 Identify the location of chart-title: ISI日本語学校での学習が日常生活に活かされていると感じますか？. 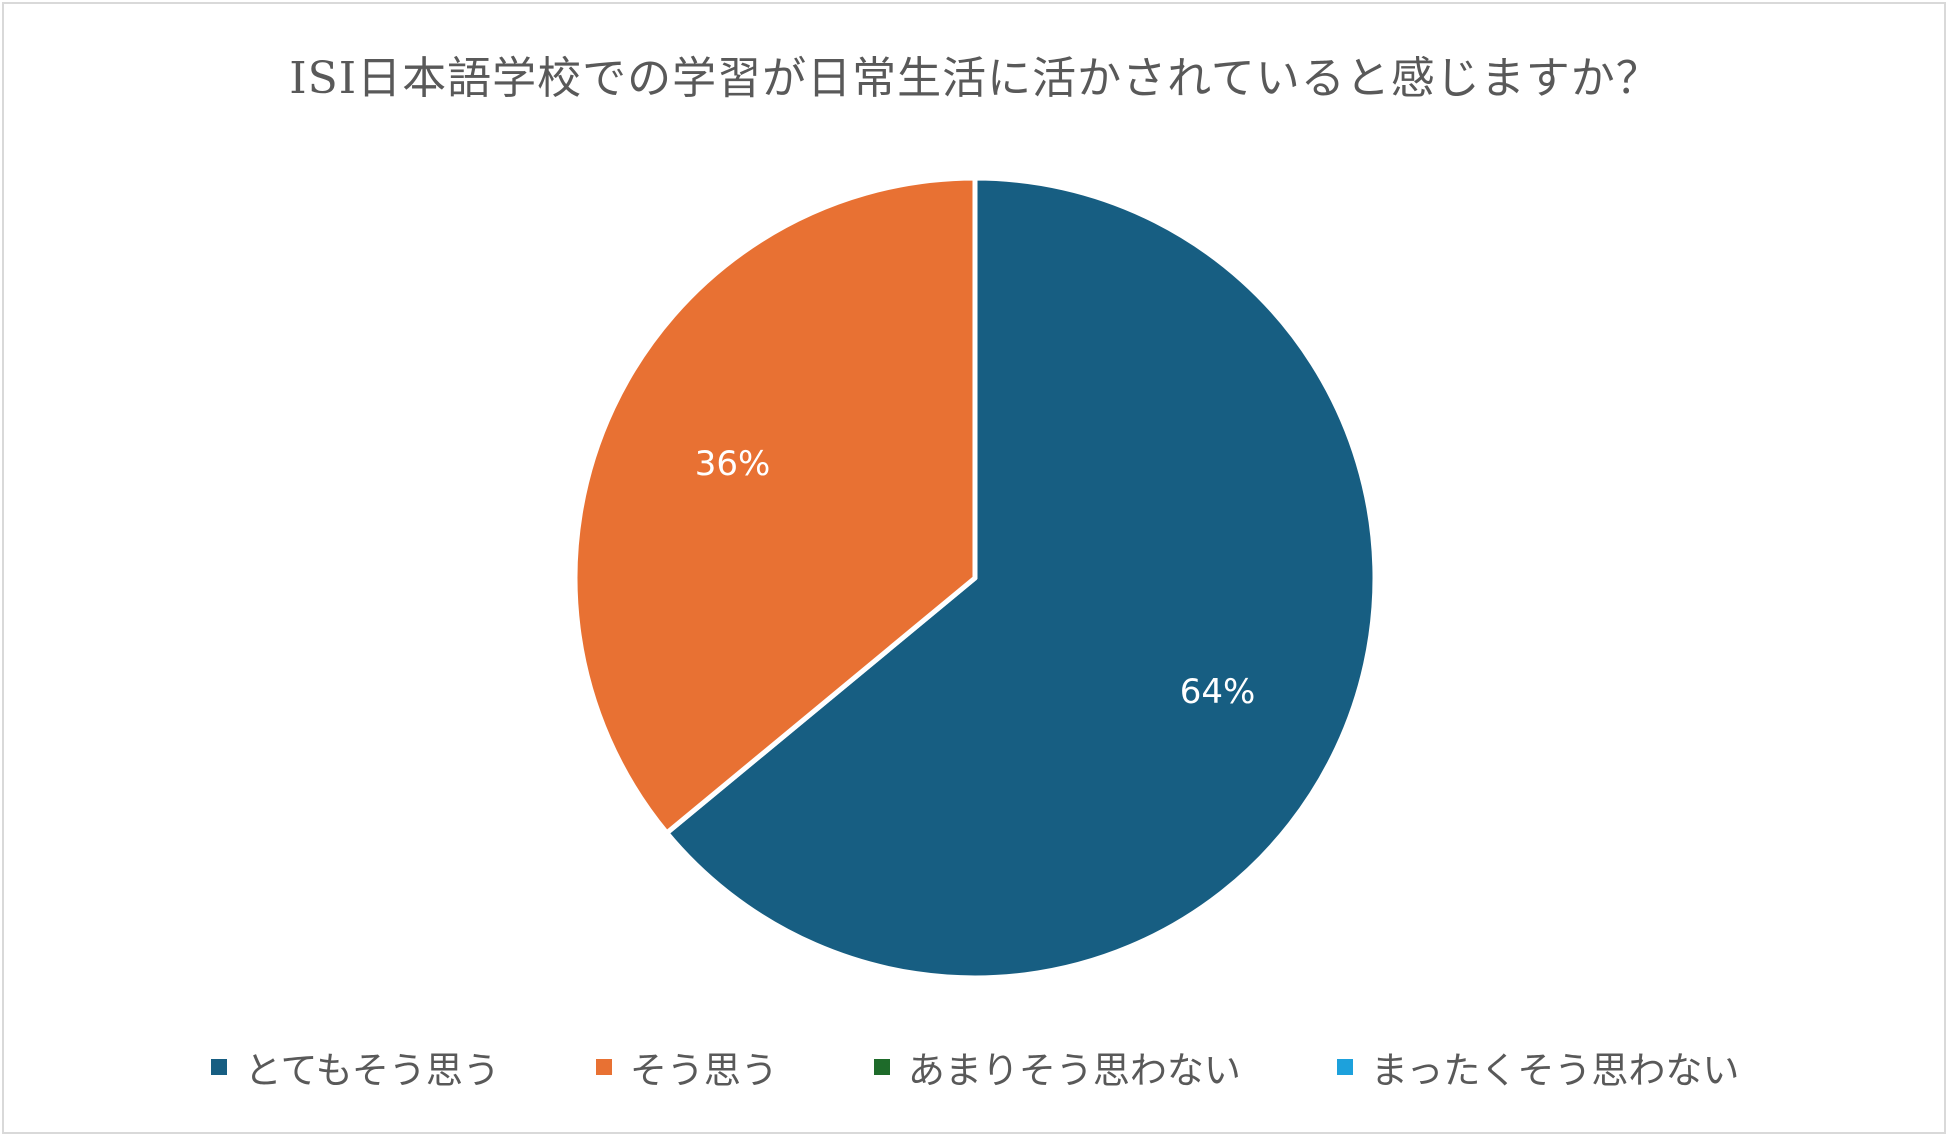
(975, 78).